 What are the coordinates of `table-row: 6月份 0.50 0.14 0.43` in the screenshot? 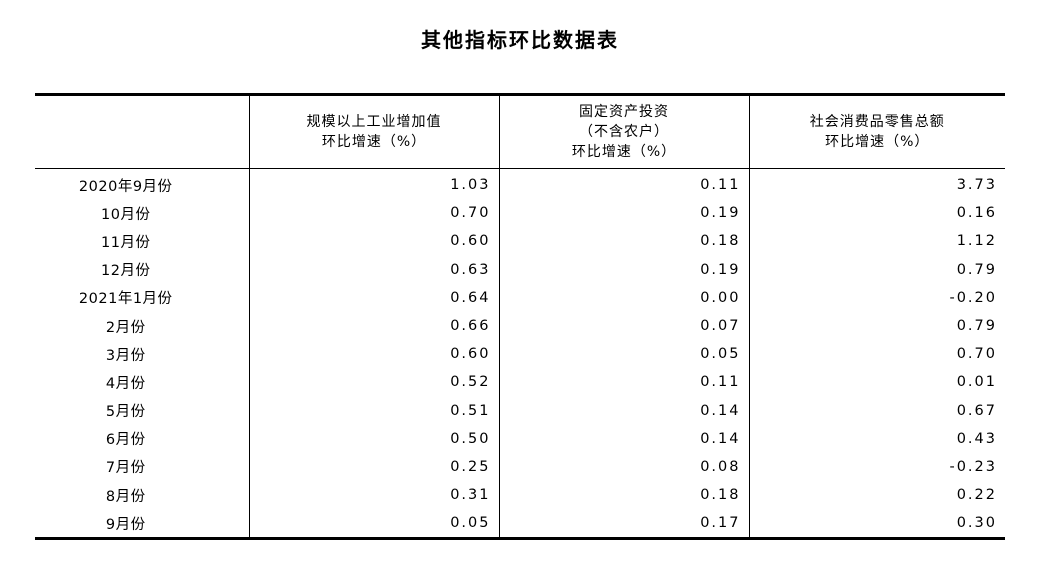 It's located at (520, 438).